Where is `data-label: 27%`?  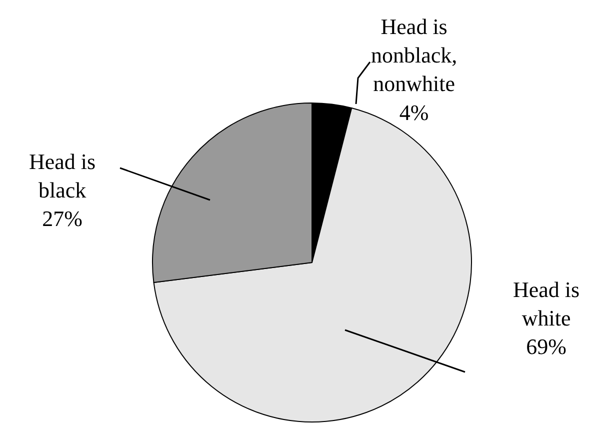 data-label: 27% is located at coordinates (62, 219).